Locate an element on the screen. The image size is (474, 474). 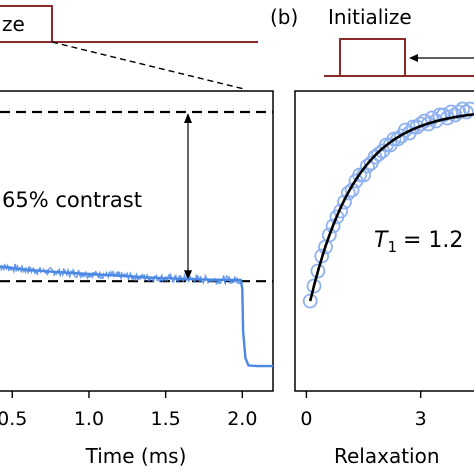
panel-a-x-axis-label: Time (ms) is located at coordinates (136, 456).